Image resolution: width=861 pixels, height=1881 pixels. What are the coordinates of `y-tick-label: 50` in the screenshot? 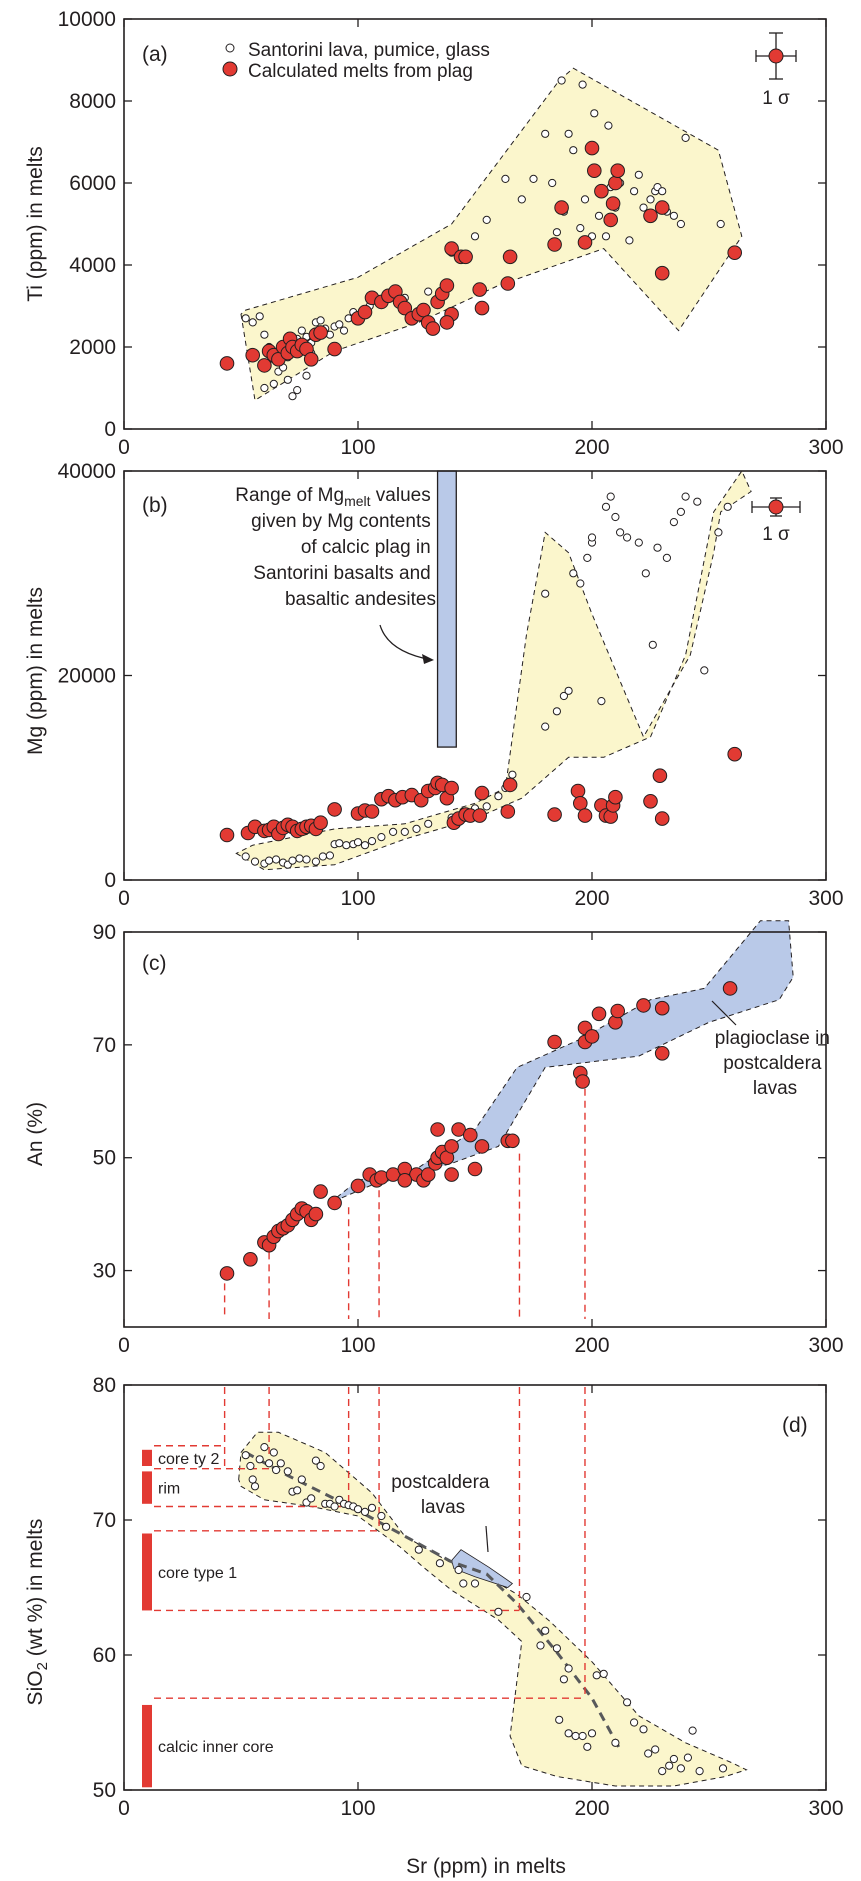 It's located at (104, 1158).